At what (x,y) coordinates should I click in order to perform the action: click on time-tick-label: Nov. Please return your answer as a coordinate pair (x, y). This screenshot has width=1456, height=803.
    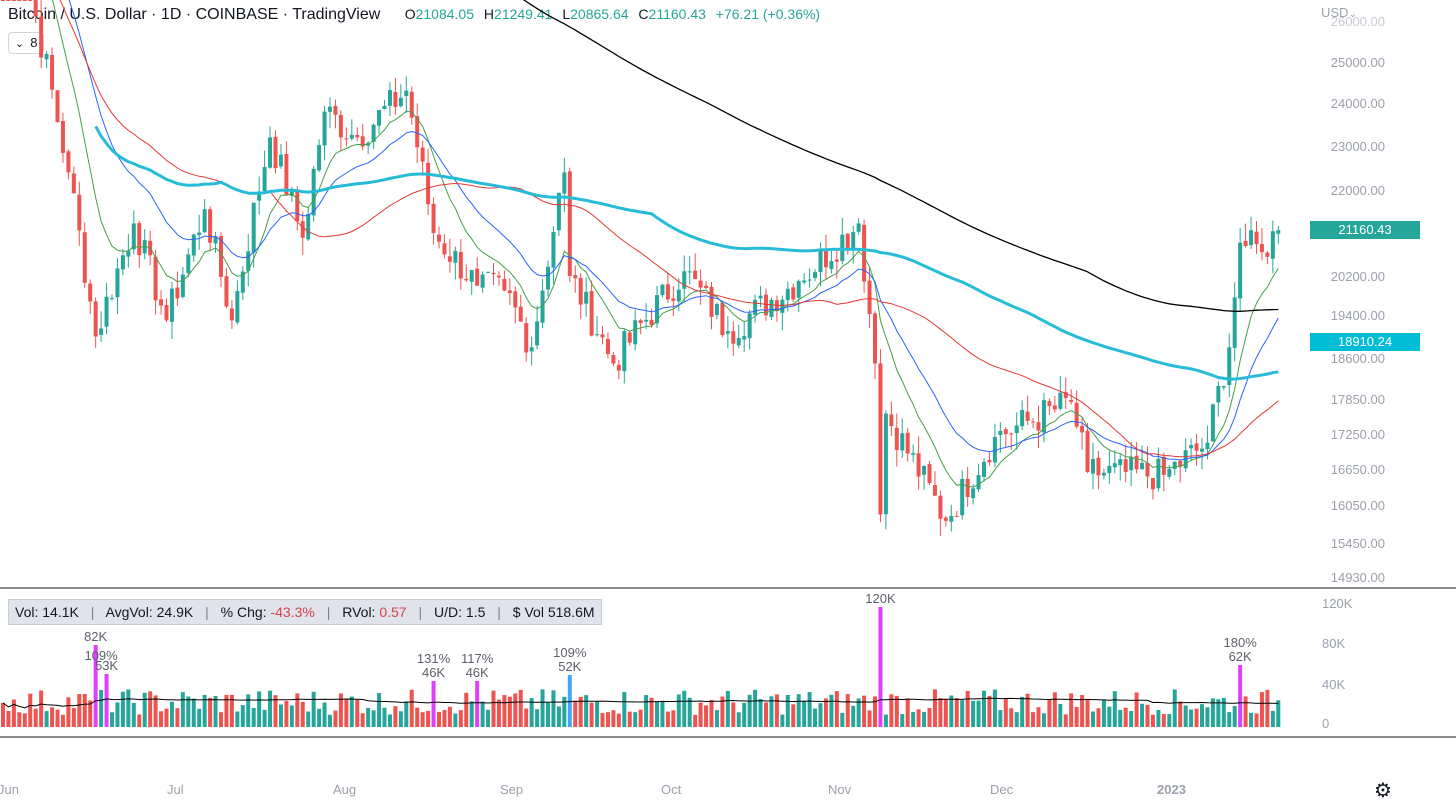
    Looking at the image, I should click on (840, 789).